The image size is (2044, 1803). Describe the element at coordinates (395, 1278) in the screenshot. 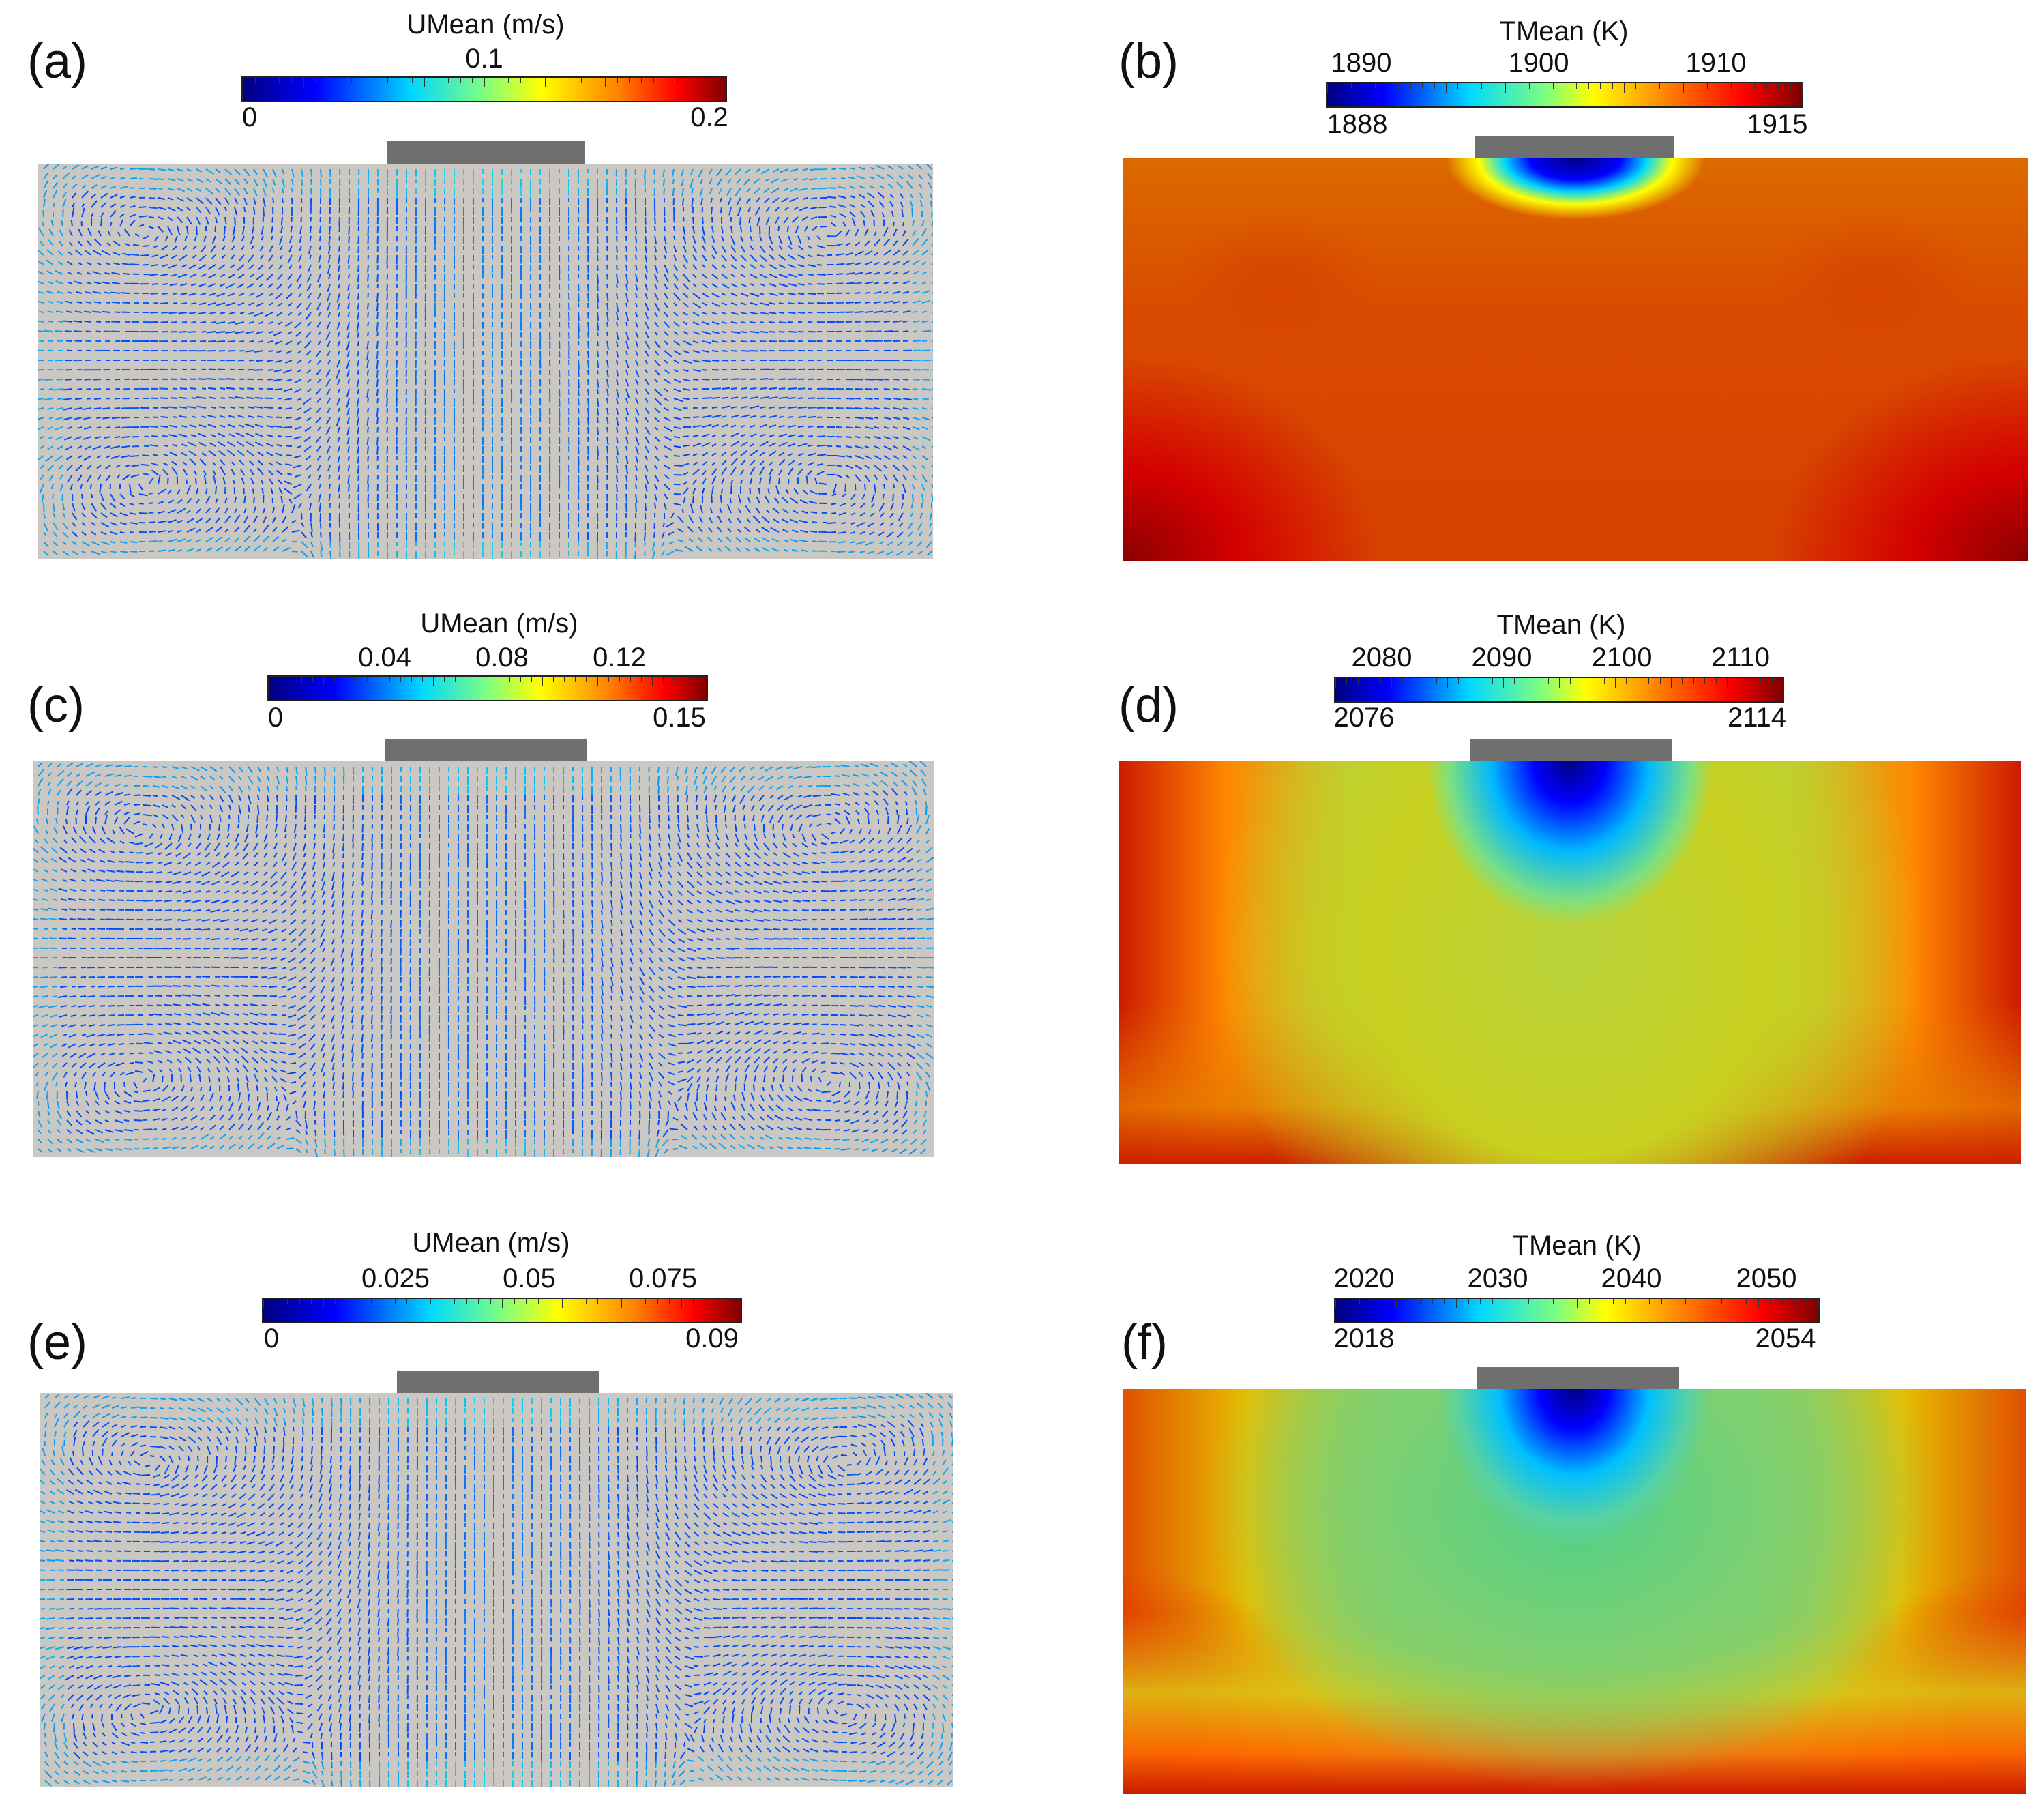

I see `colorbar-tick: 0.025` at that location.